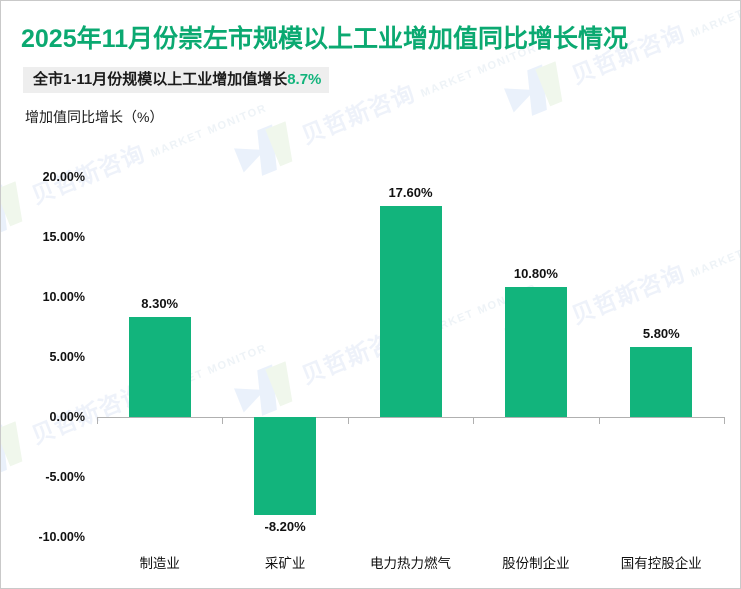 This screenshot has width=741, height=589. Describe the element at coordinates (304, 79) in the screenshot. I see `subtitle-highlight-value: 8.7%` at that location.